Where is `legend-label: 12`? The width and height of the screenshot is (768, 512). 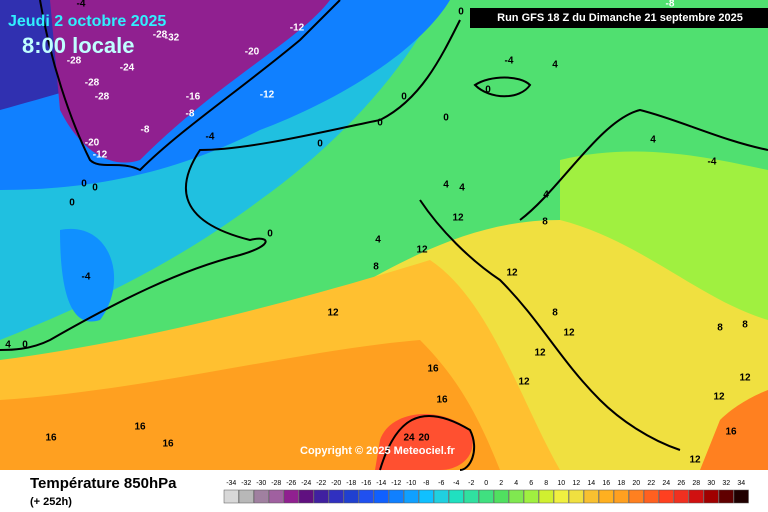
legend-label: 12 is located at coordinates (576, 483).